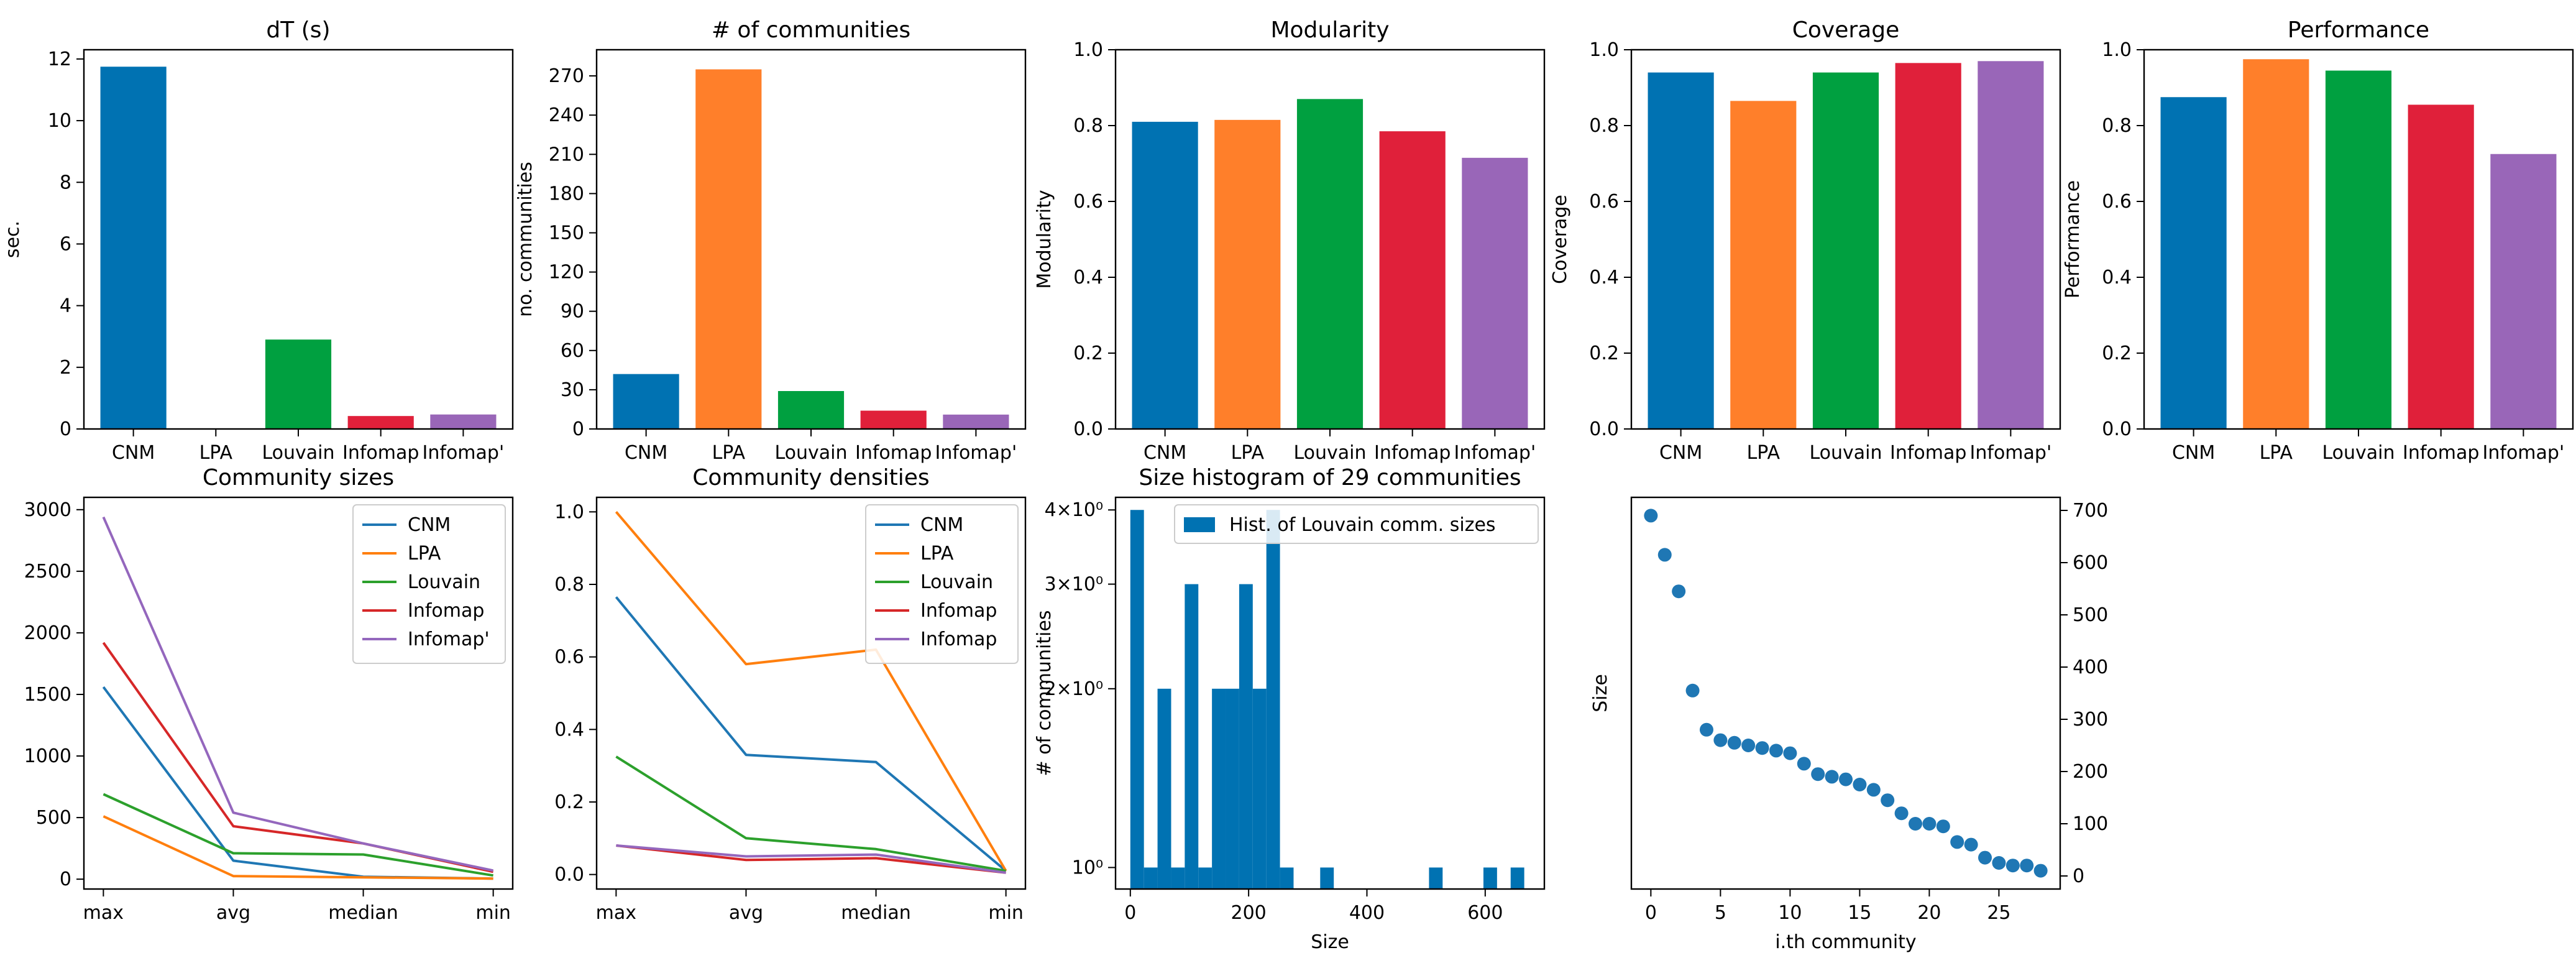 Image resolution: width=2576 pixels, height=963 pixels. What do you see at coordinates (47, 695) in the screenshot?
I see `y-tick-label: 1500` at bounding box center [47, 695].